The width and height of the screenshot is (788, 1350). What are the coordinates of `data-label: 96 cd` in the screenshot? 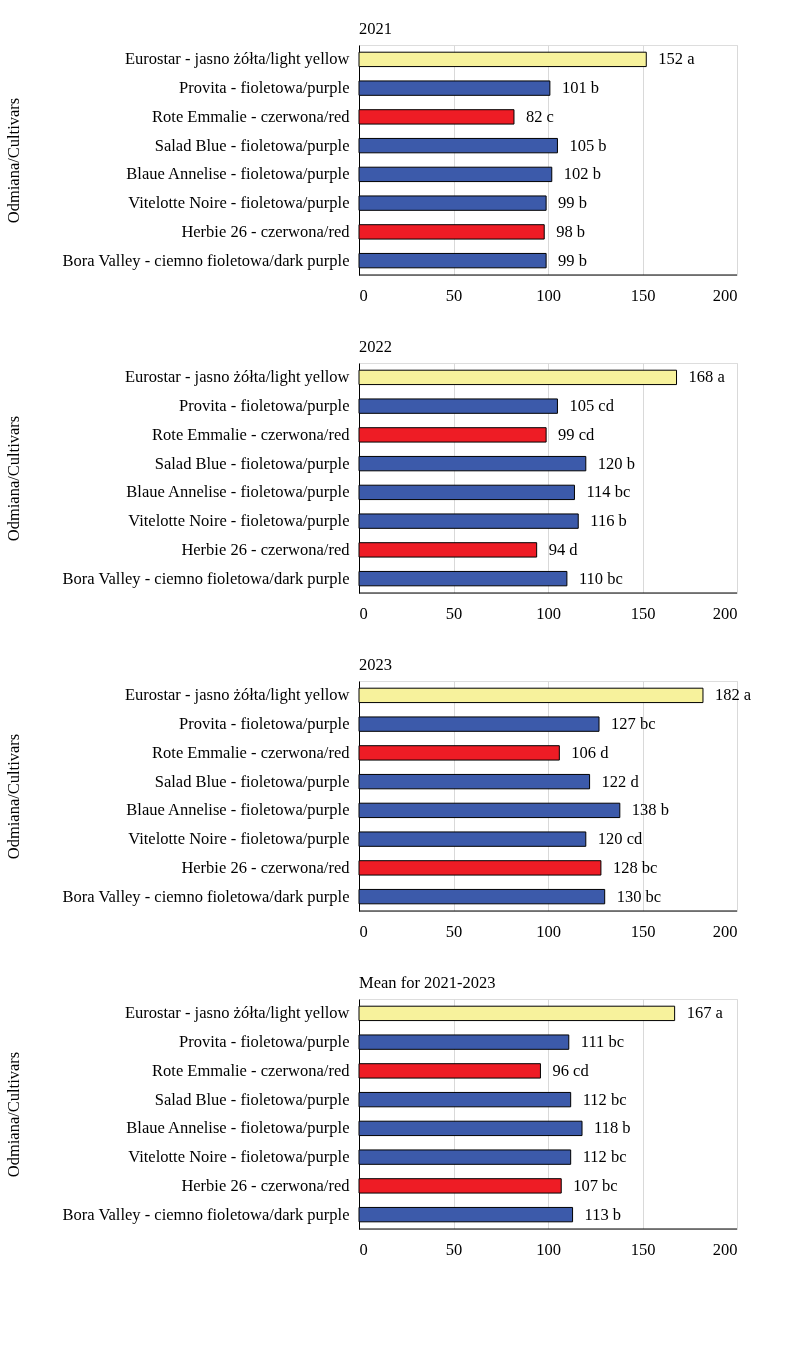 It's located at (571, 1070).